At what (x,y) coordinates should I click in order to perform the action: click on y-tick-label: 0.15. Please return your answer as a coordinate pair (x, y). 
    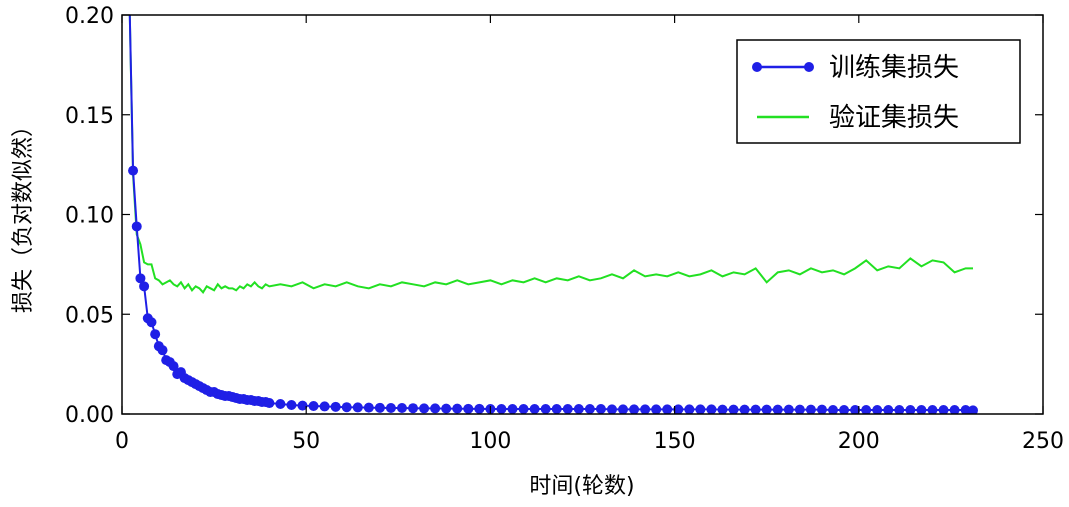
    Looking at the image, I should click on (89, 116).